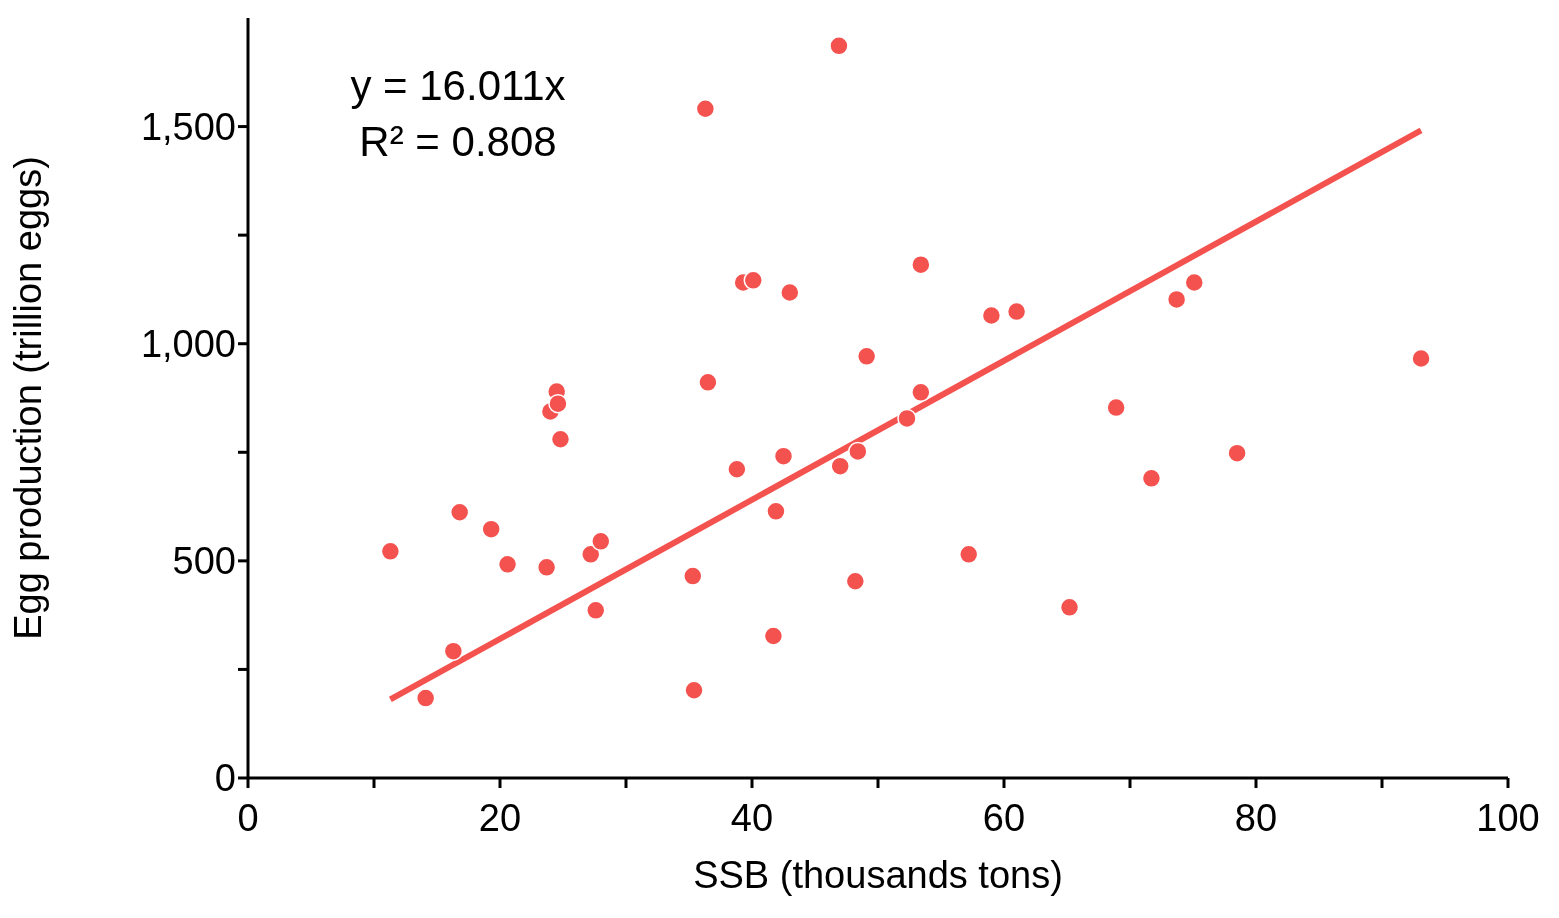  I want to click on x-tick-label: 100, so click(1508, 817).